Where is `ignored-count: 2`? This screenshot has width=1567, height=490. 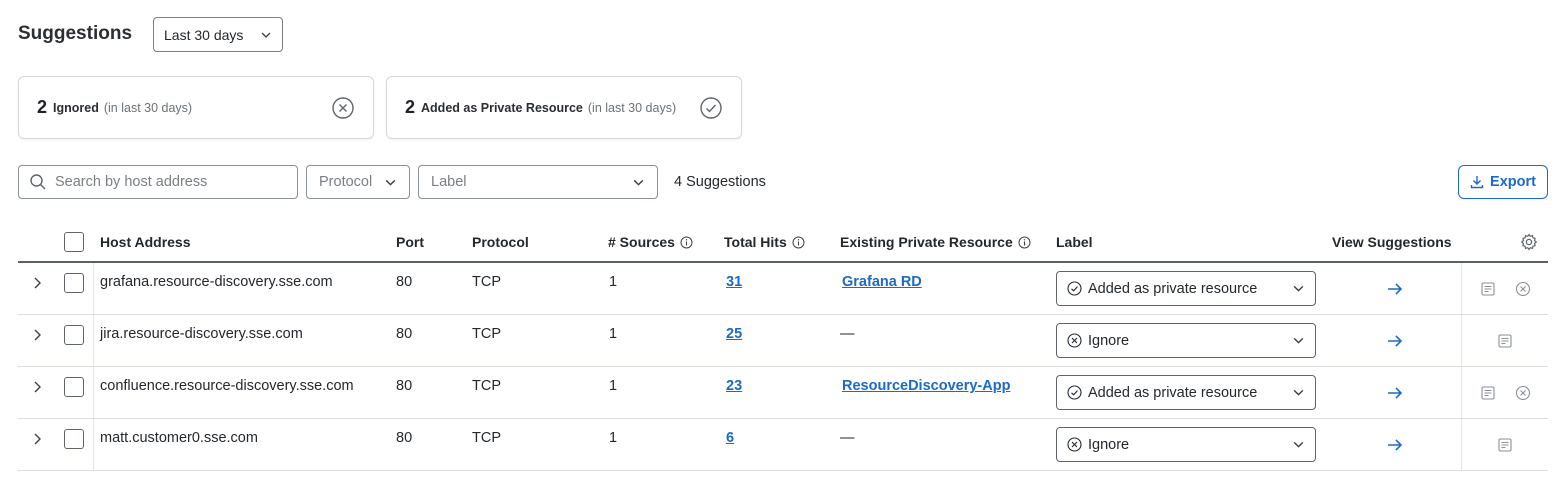 ignored-count: 2 is located at coordinates (42, 107).